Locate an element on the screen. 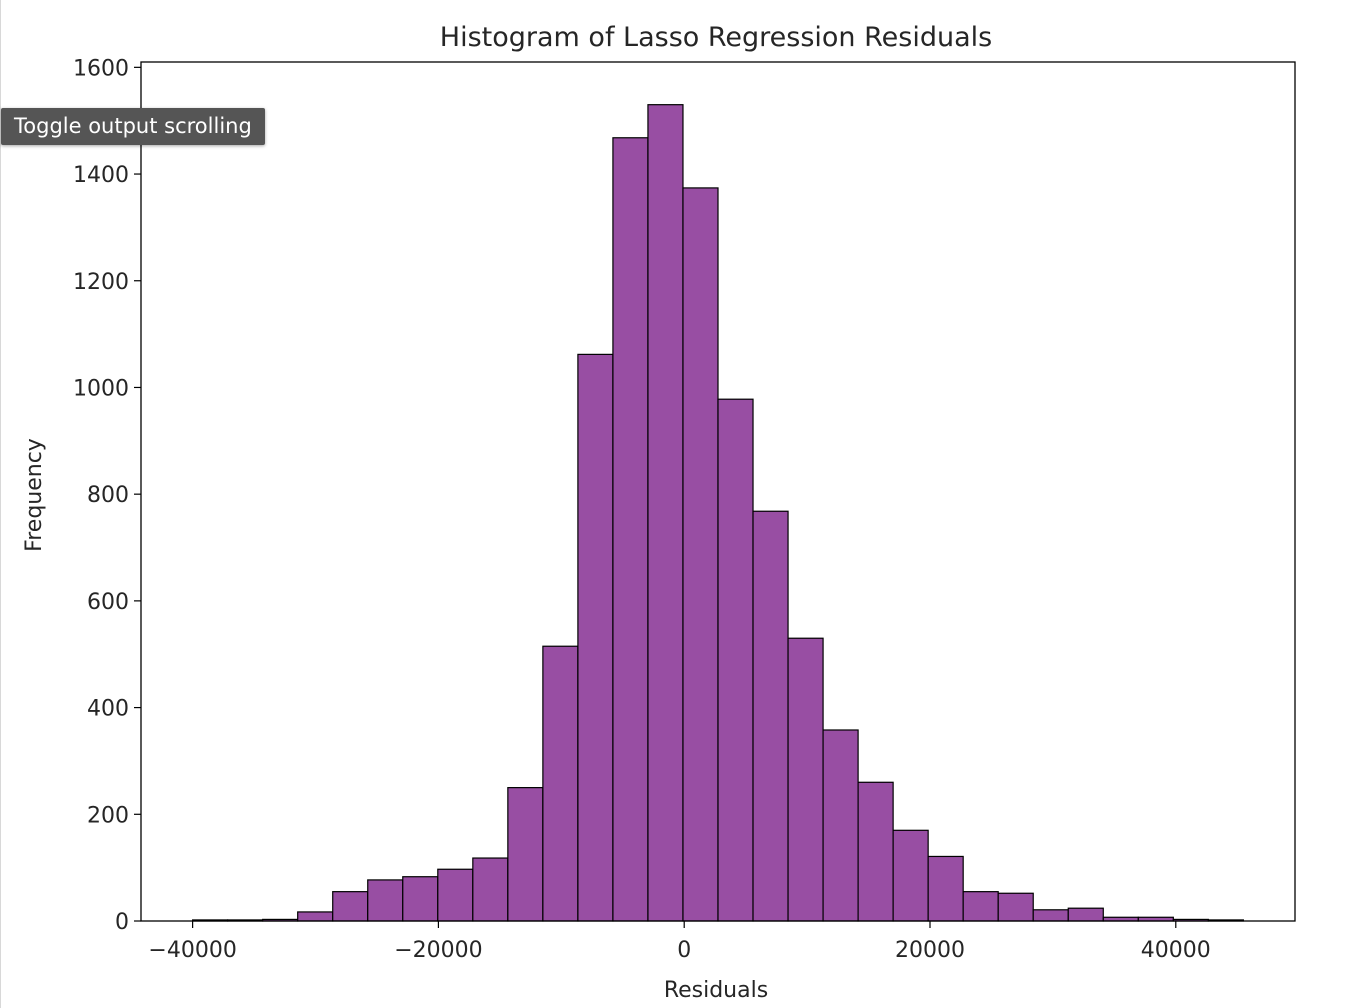 The height and width of the screenshot is (1008, 1346). x-axis-label: Residuals is located at coordinates (716, 990).